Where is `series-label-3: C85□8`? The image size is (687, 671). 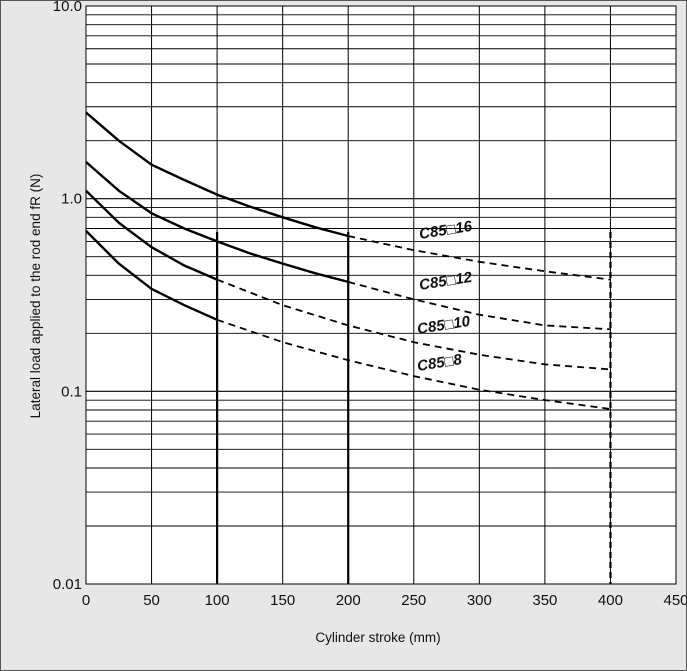
series-label-3: C85□8 is located at coordinates (440, 363).